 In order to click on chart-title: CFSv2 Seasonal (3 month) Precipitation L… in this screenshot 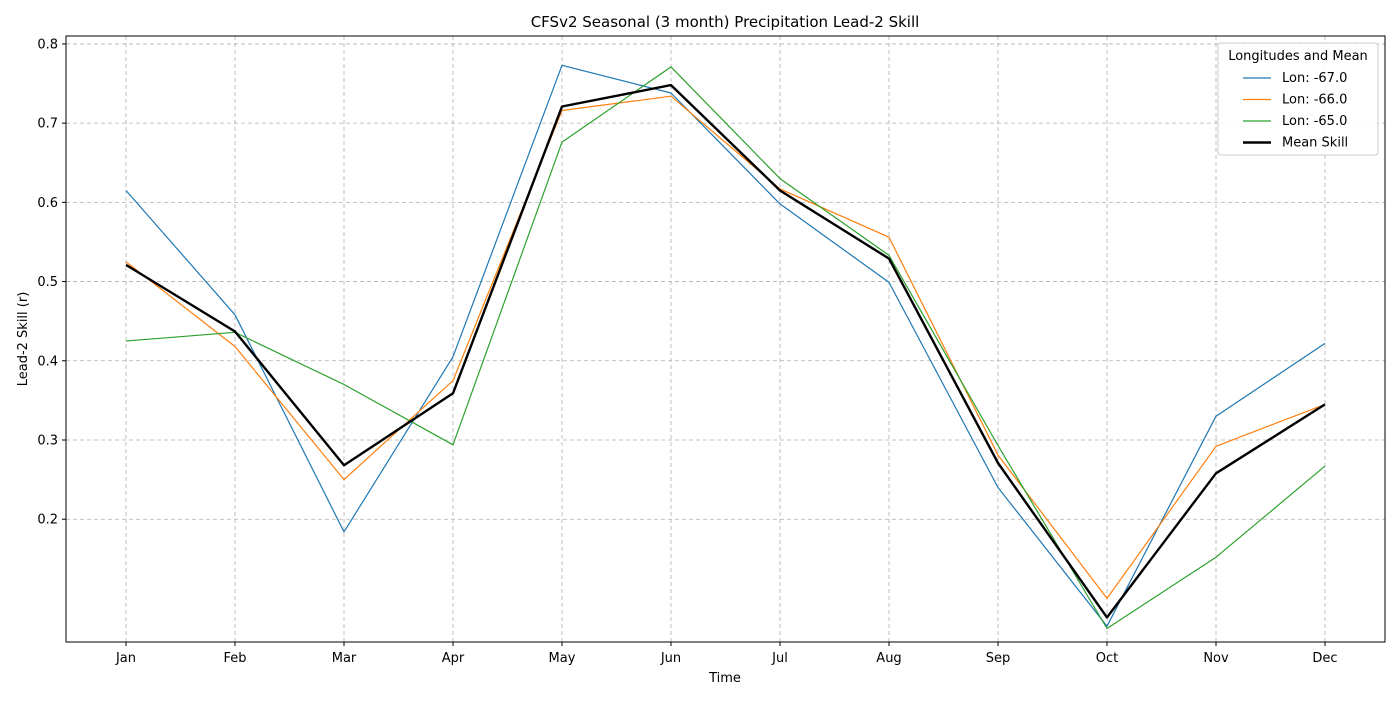, I will do `click(725, 22)`.